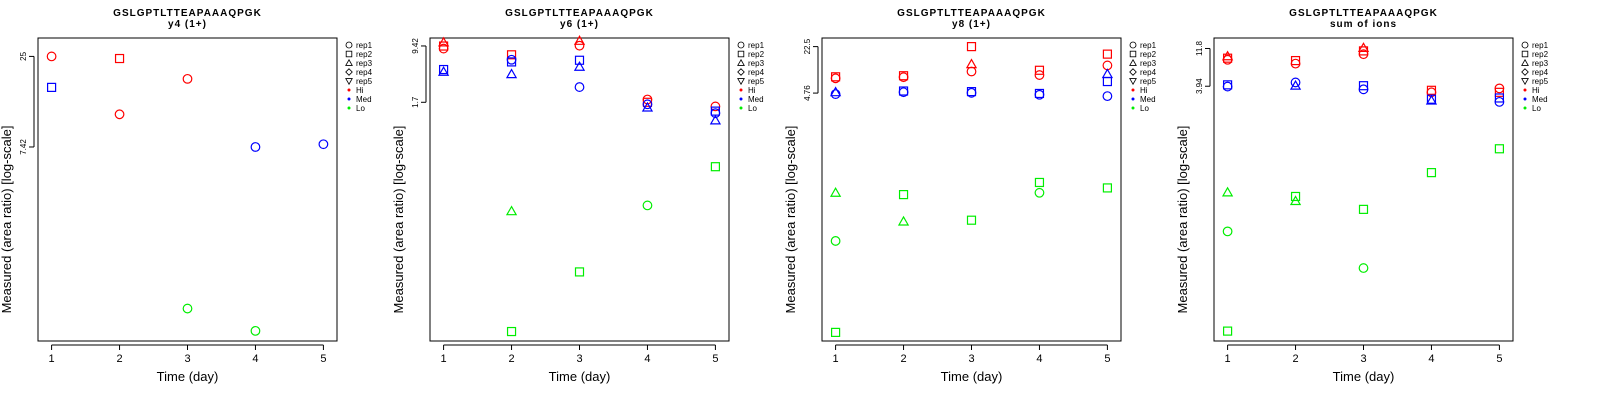 Image resolution: width=1600 pixels, height=400 pixels. Describe the element at coordinates (1525, 45) in the screenshot. I see `circle-icon` at that location.